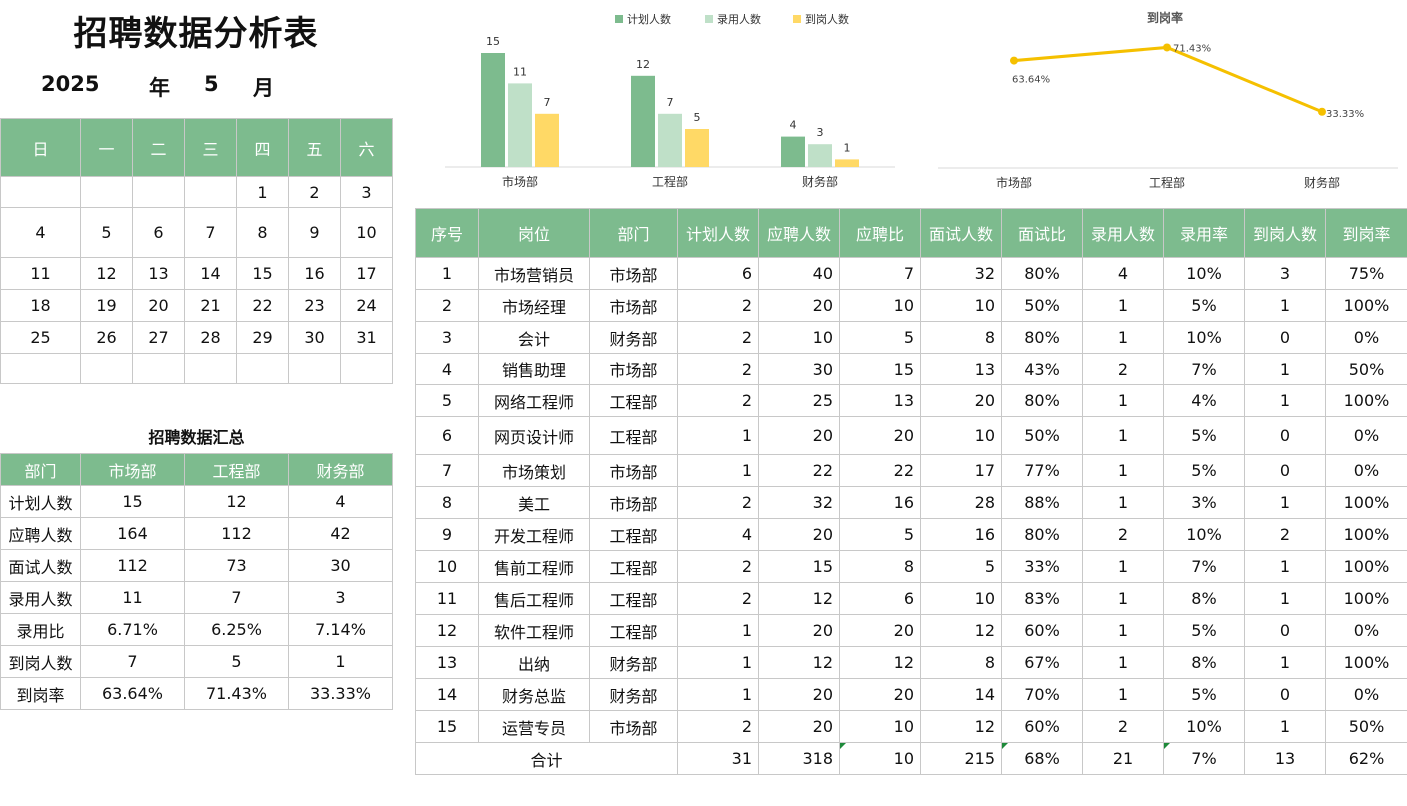 This screenshot has height=806, width=1407. I want to click on table-row: 6 网页设计师 工程部 1 20 20 10 50% 1 5% 0 0%, so click(911, 435).